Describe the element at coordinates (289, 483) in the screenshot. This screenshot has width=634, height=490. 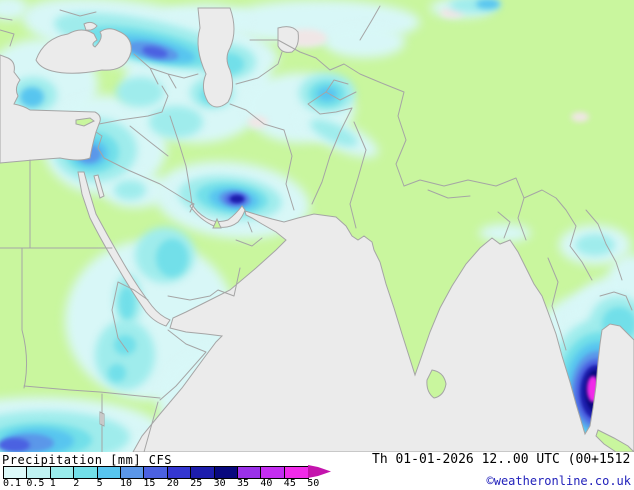
I see `scale-value-label: 45` at that location.